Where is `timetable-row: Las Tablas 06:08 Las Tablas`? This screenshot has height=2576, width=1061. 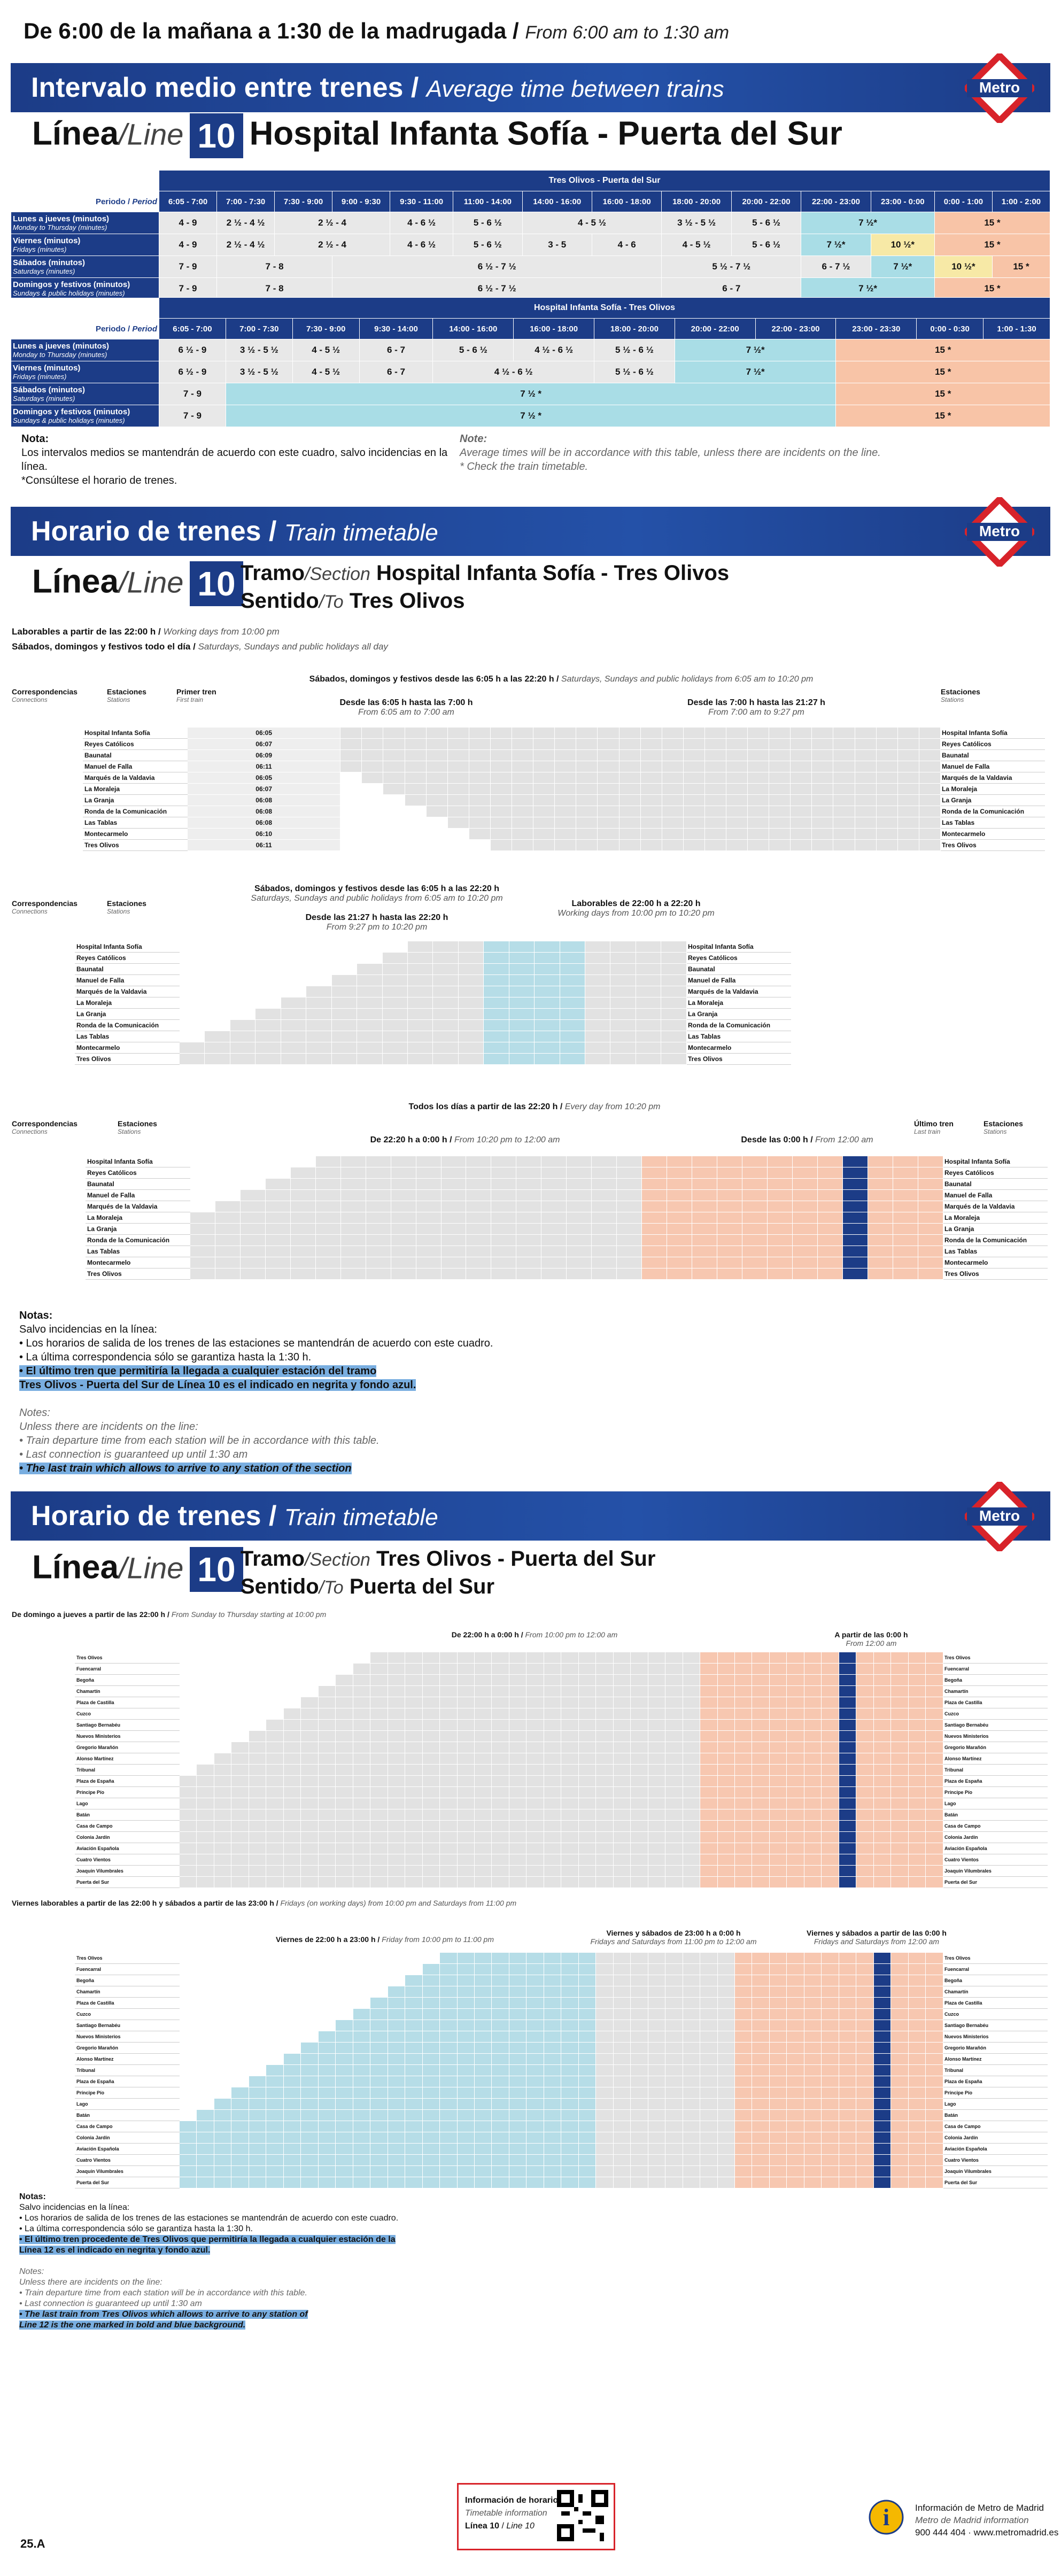 timetable-row: Las Tablas 06:08 Las Tablas is located at coordinates (564, 823).